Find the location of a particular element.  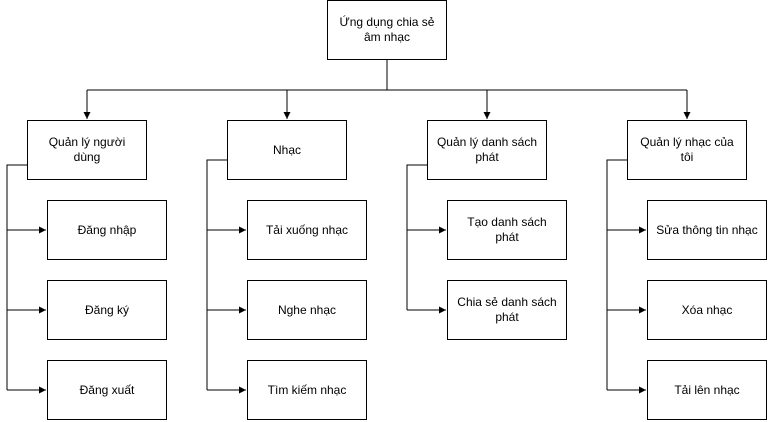

item-node-label: Tải lên nhạc is located at coordinates (707, 389).